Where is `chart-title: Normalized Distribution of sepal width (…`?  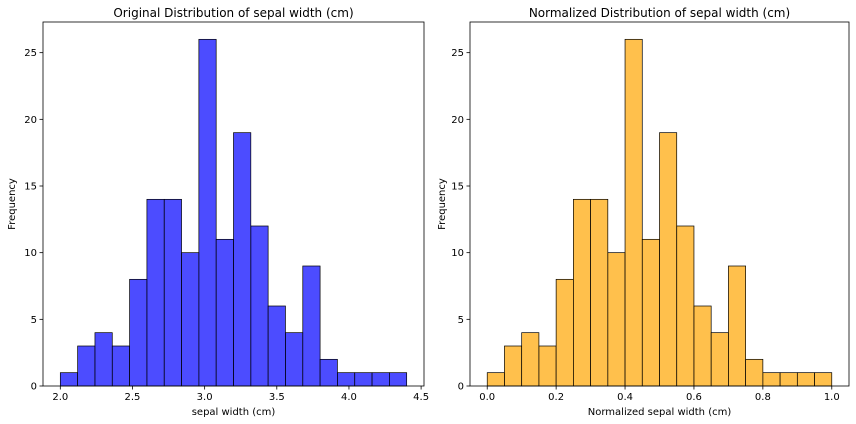
chart-title: Normalized Distribution of sepal width (… is located at coordinates (659, 13).